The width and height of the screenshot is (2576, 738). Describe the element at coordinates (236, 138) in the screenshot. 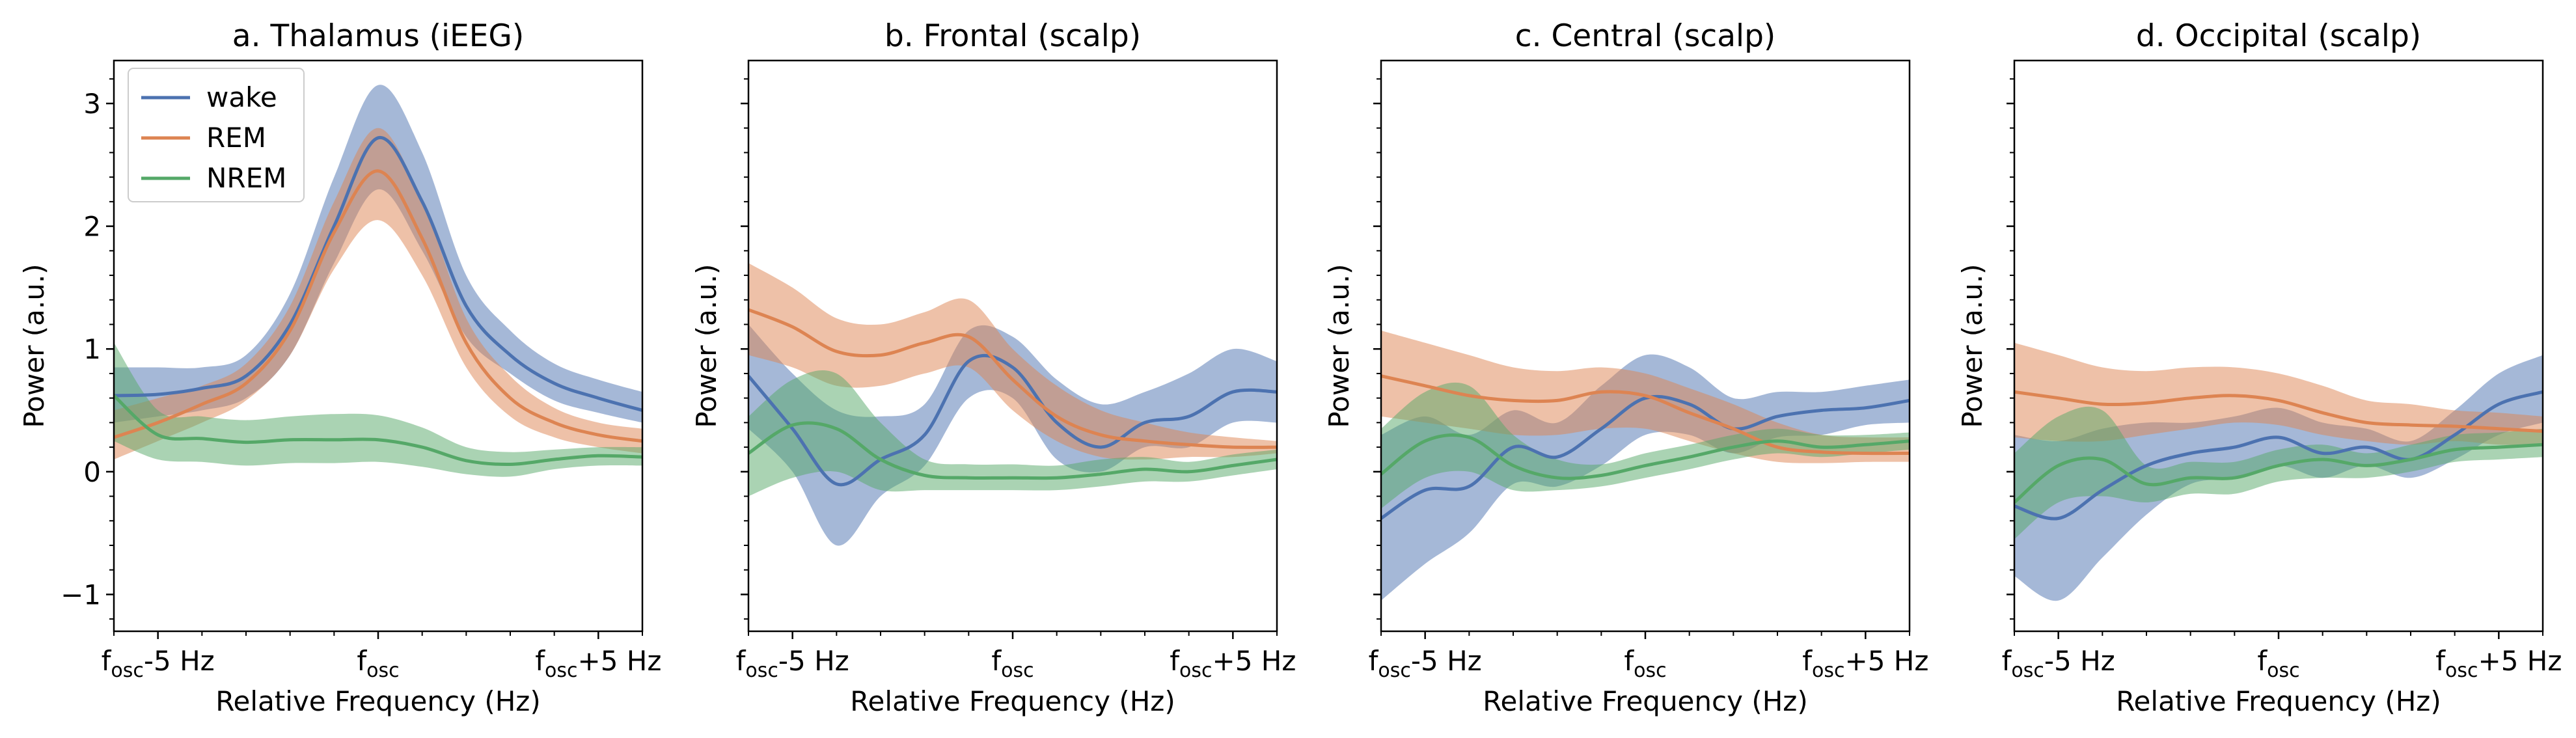

I see `legend-label-rem: REM` at that location.